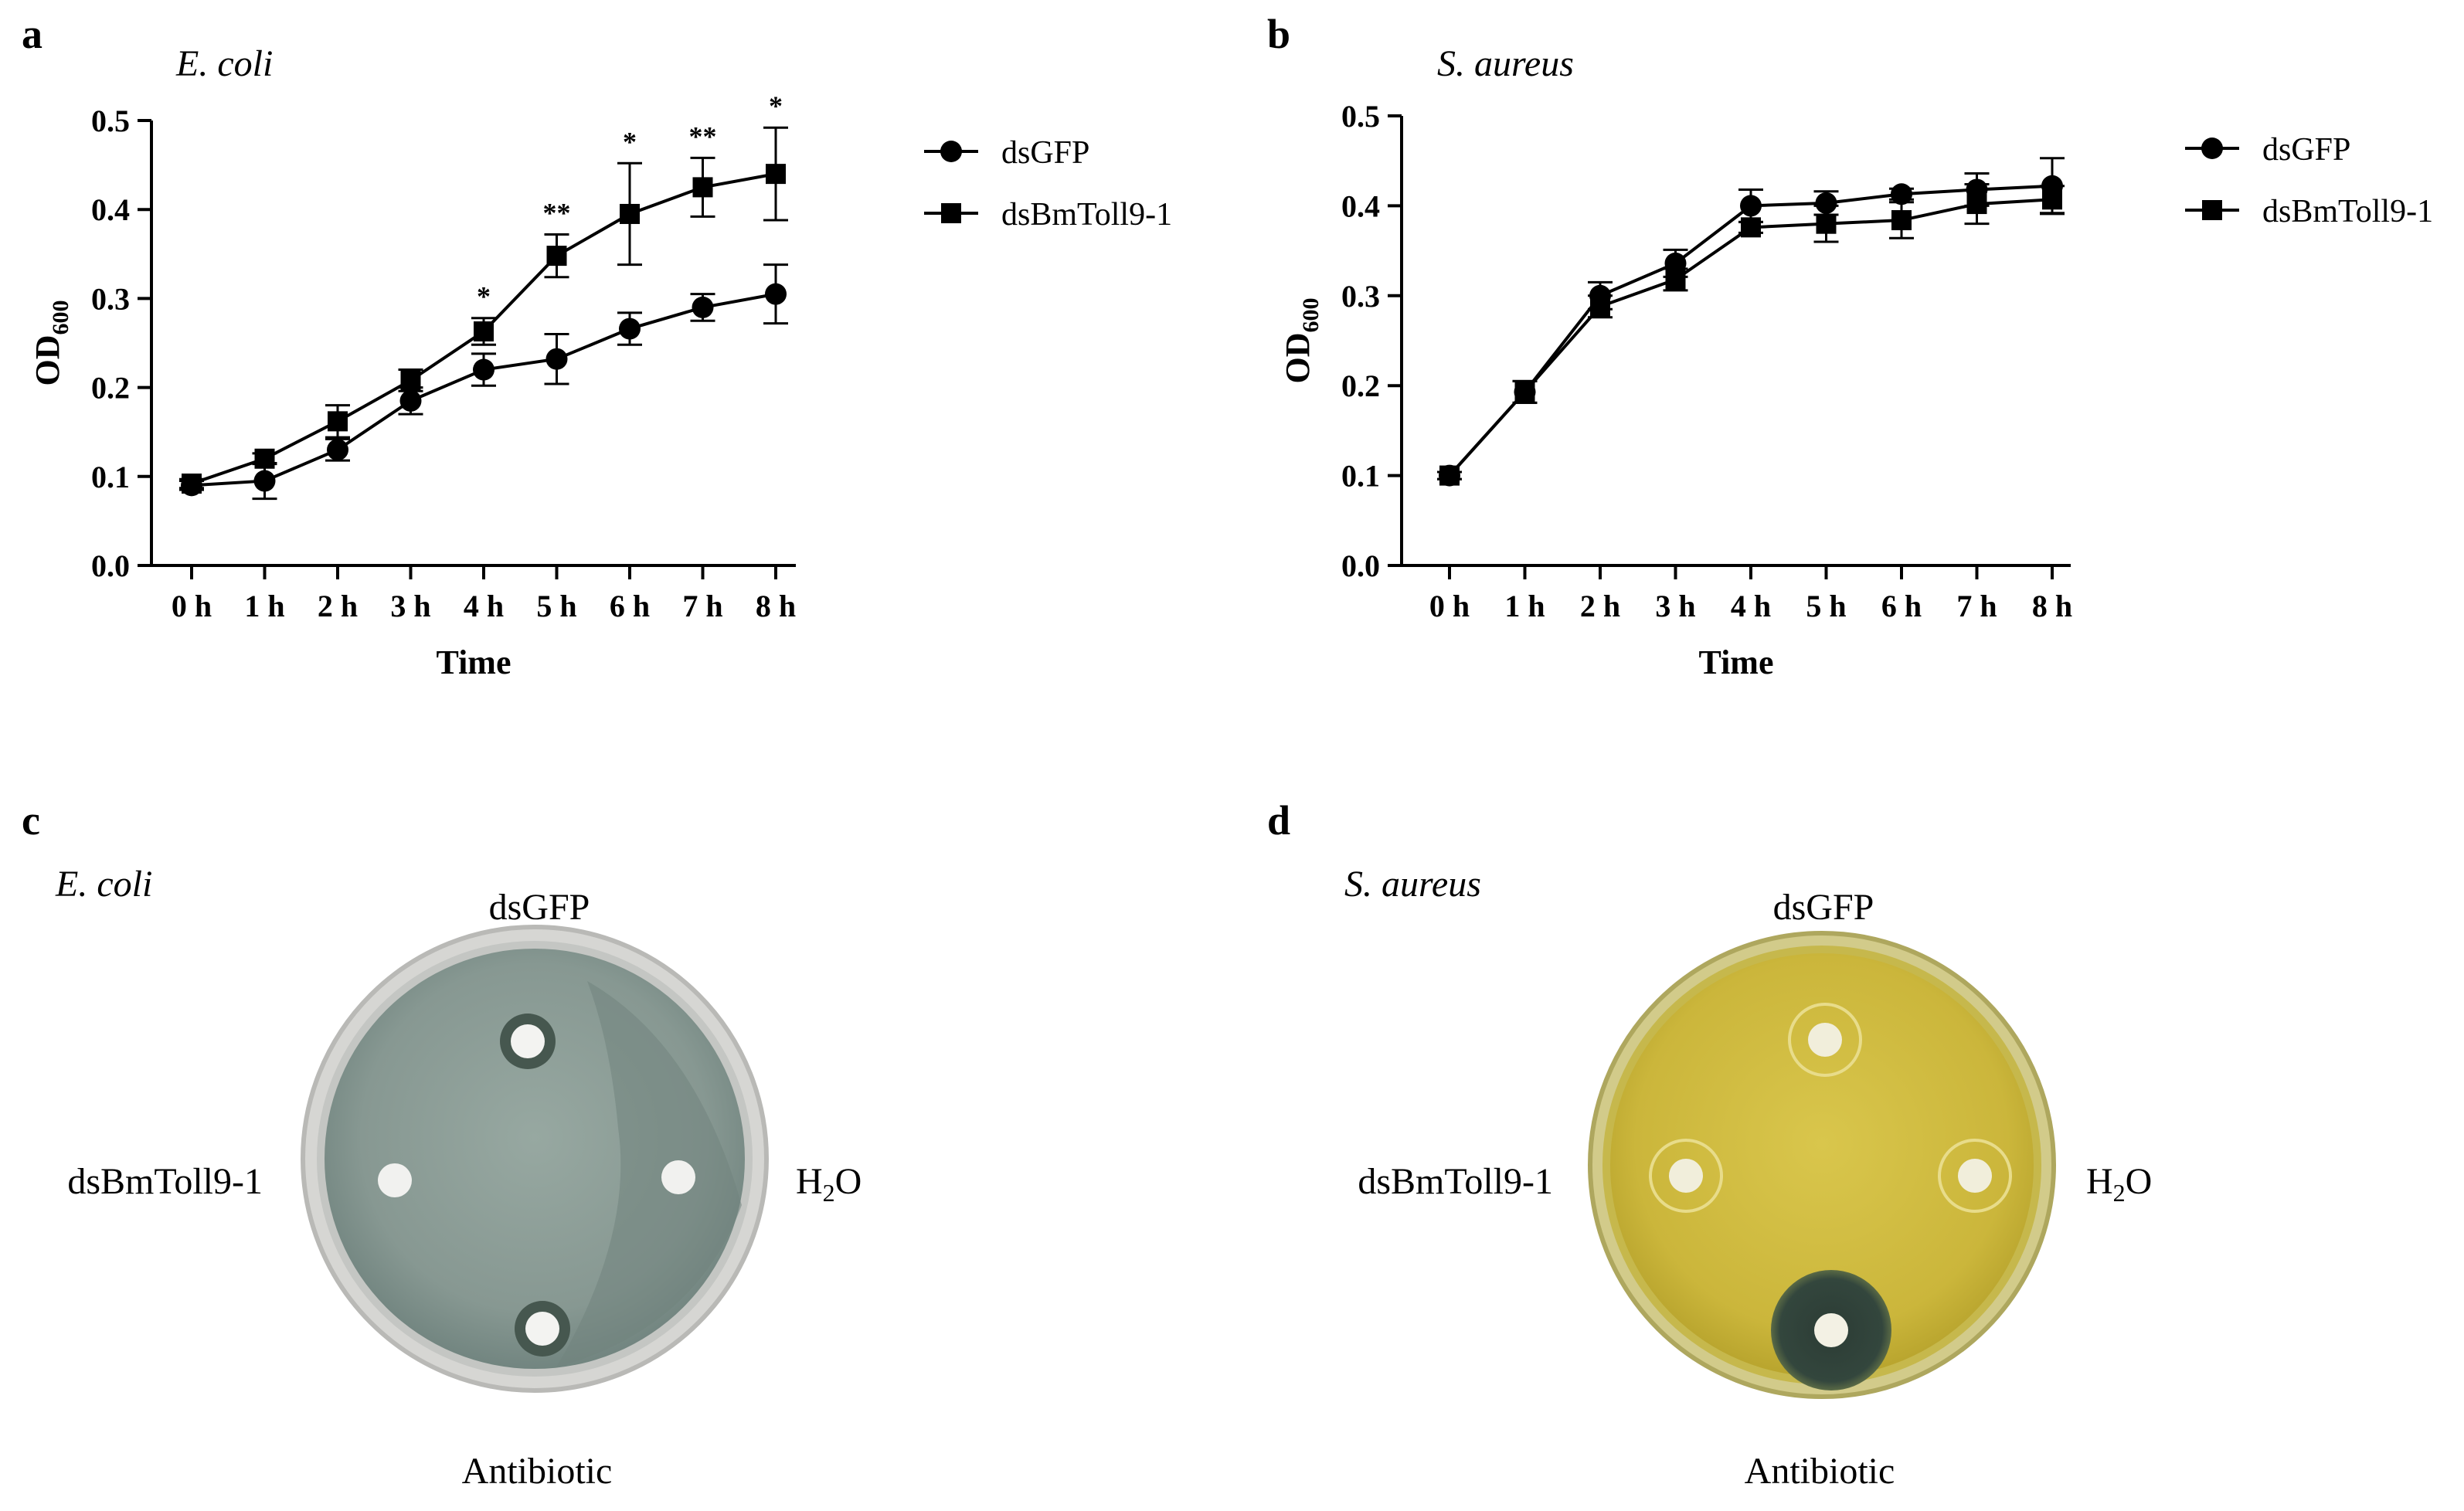 The image size is (2464, 1511). Describe the element at coordinates (1412, 884) in the screenshot. I see `panel-d-organism: S. aureus` at that location.